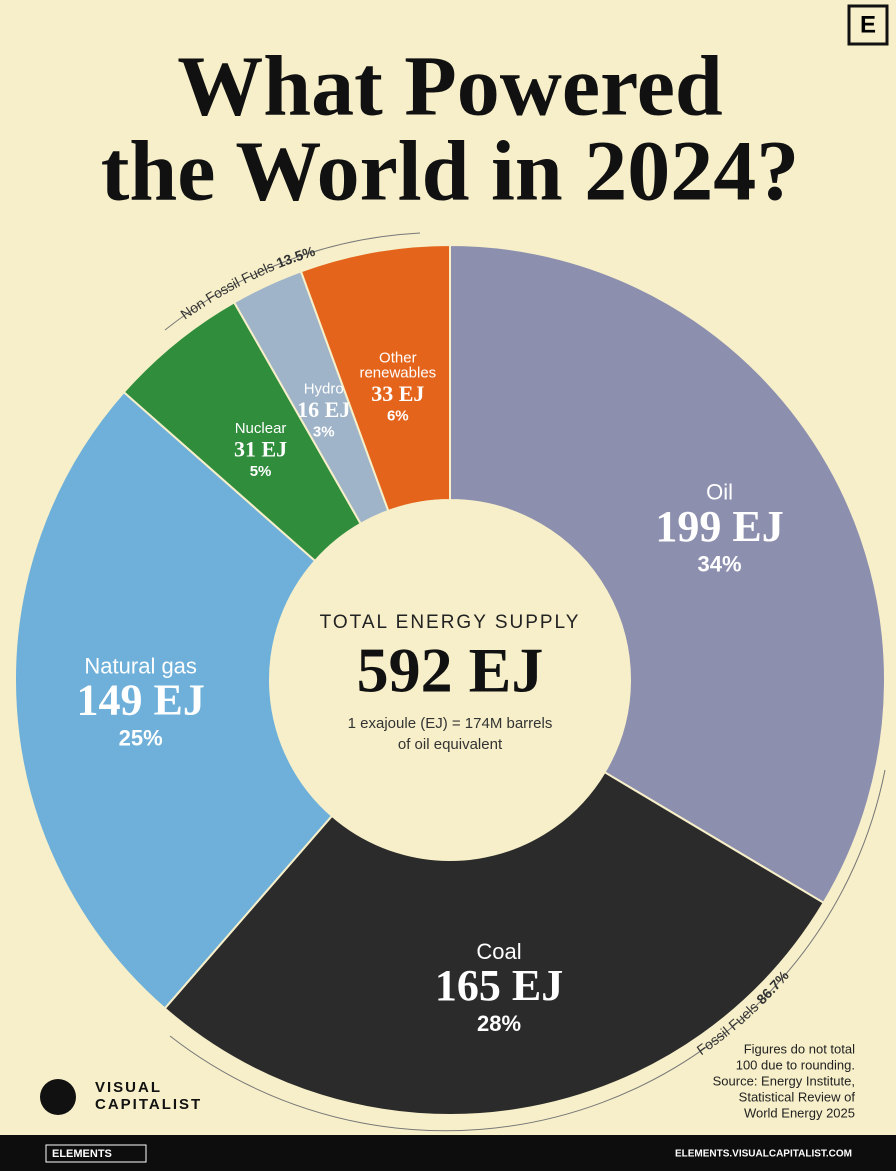 The height and width of the screenshot is (1171, 896). Describe the element at coordinates (128, 1087) in the screenshot. I see `brand: VISUAL` at that location.